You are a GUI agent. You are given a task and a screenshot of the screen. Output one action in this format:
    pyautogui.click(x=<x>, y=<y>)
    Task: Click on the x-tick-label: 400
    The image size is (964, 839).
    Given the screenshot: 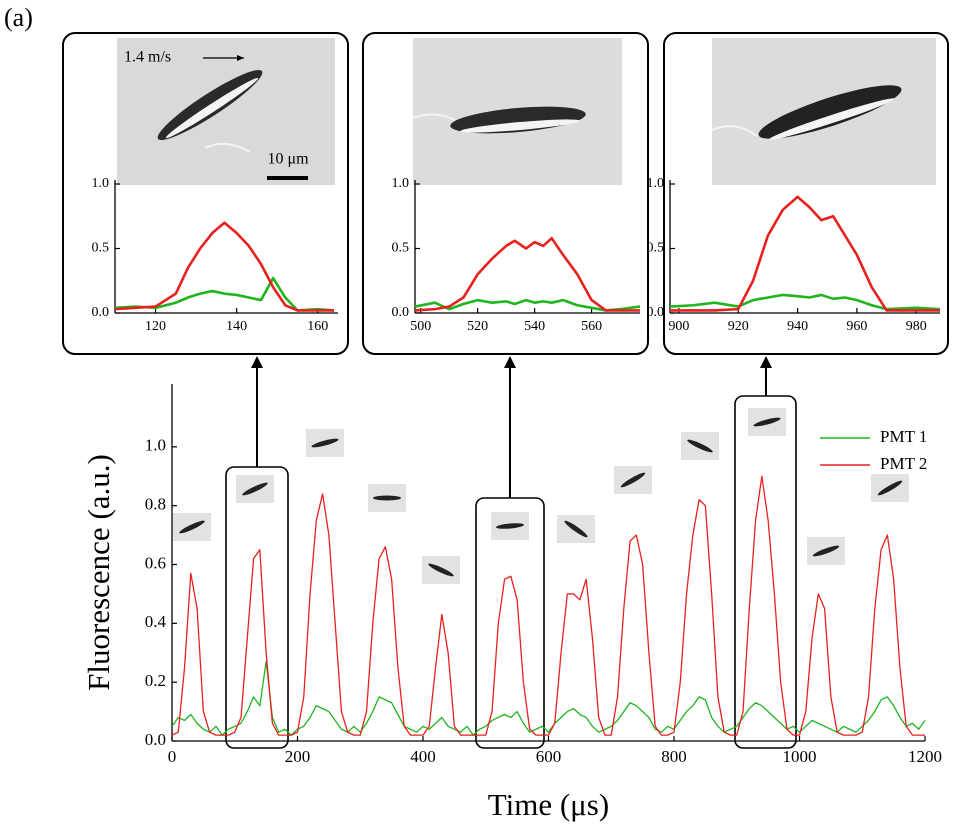 What is the action you would take?
    pyautogui.click(x=423, y=756)
    